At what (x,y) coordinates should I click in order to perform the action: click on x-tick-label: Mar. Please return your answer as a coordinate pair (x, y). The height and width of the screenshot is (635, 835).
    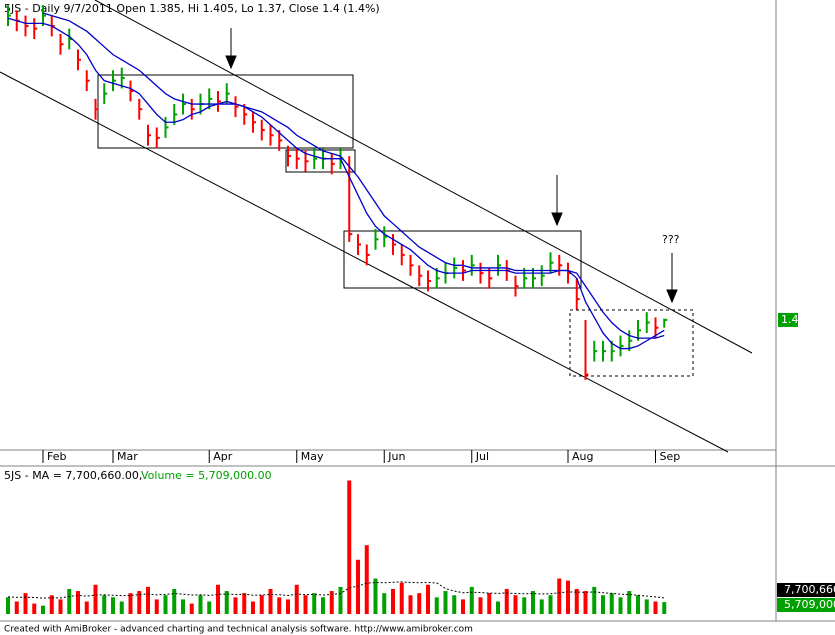
    Looking at the image, I should click on (127, 456).